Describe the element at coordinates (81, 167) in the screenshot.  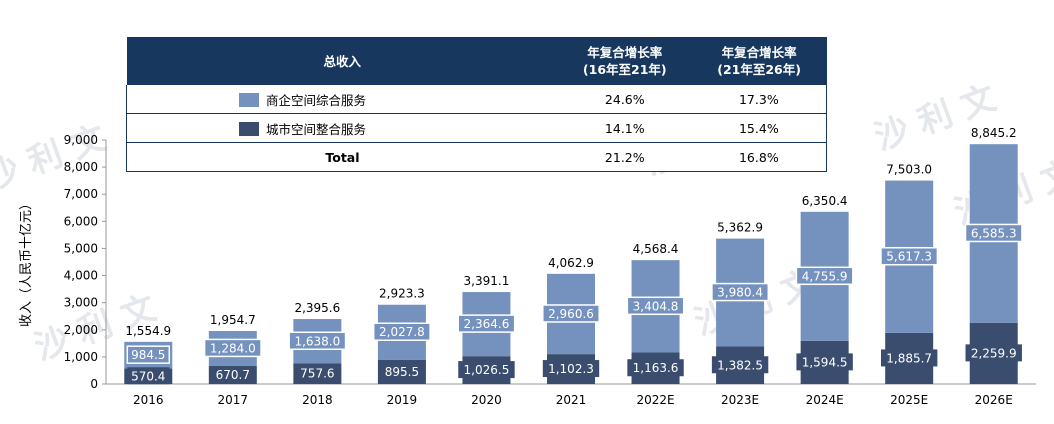
I see `y-tick-label: 8,000` at that location.